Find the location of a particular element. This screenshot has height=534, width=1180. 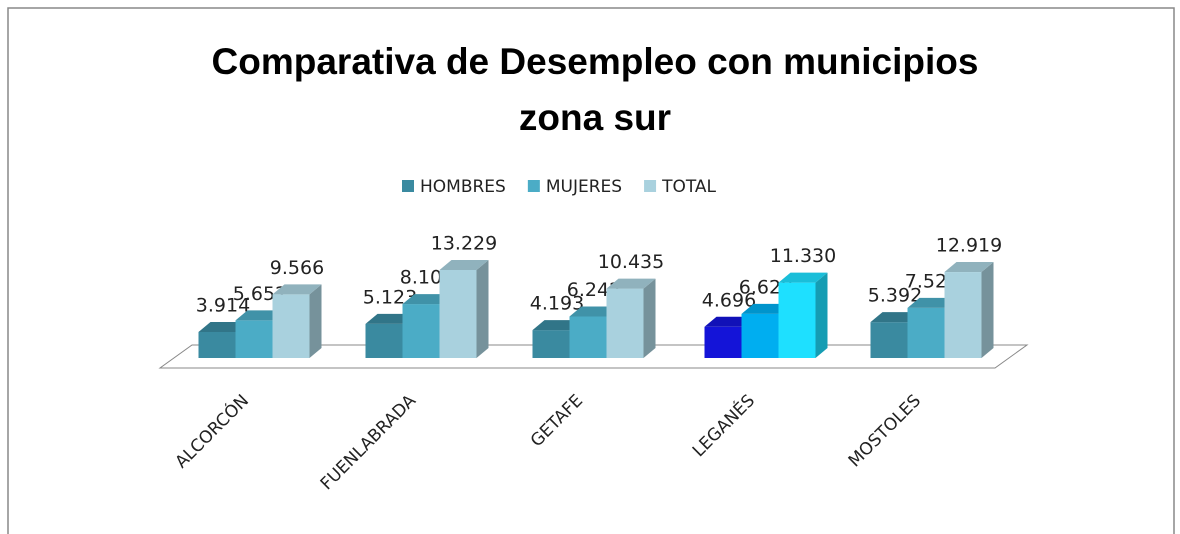

value-label: 5.392 is located at coordinates (895, 296).